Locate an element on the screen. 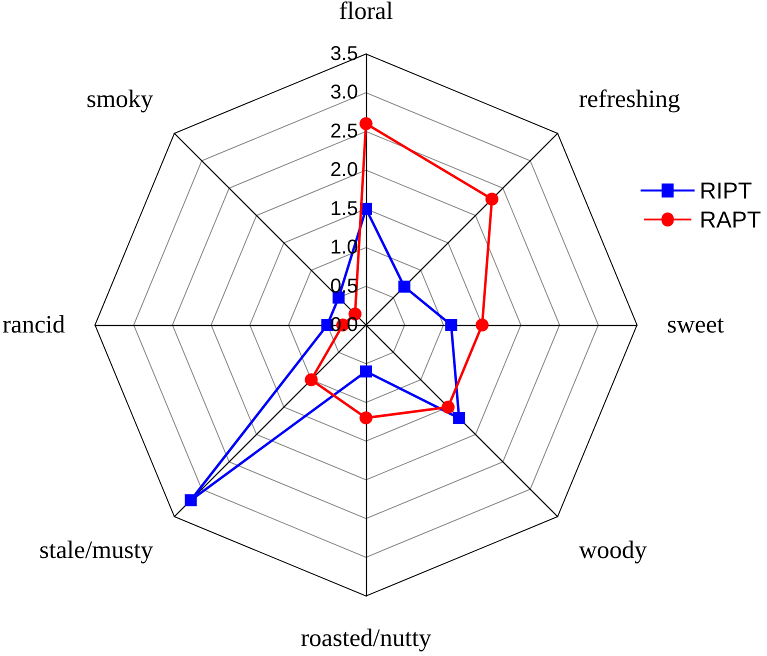  spoke-label: stale/musty is located at coordinates (96, 550).